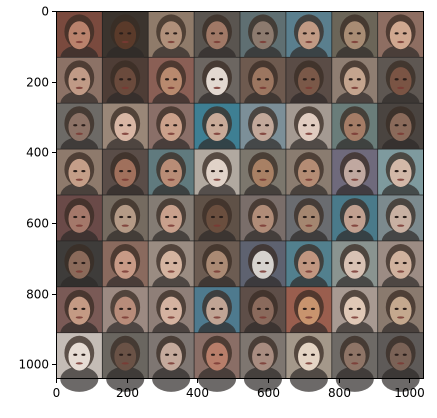  Describe the element at coordinates (37, 224) in the screenshot. I see `y-tick-label: 600` at that location.